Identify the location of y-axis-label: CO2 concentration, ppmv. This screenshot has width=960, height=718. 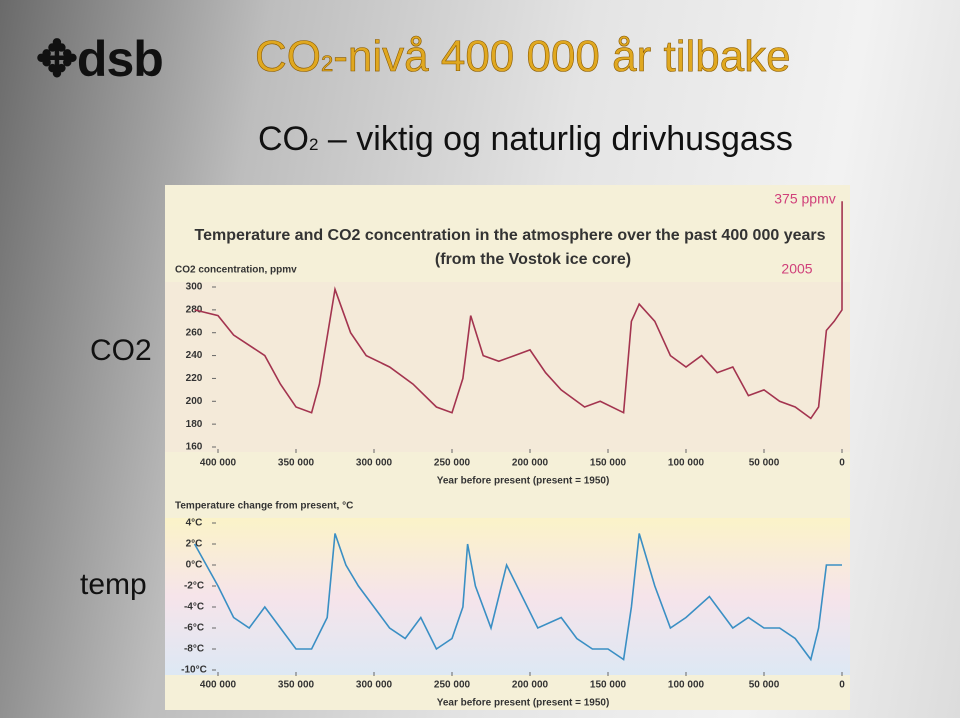
(236, 270).